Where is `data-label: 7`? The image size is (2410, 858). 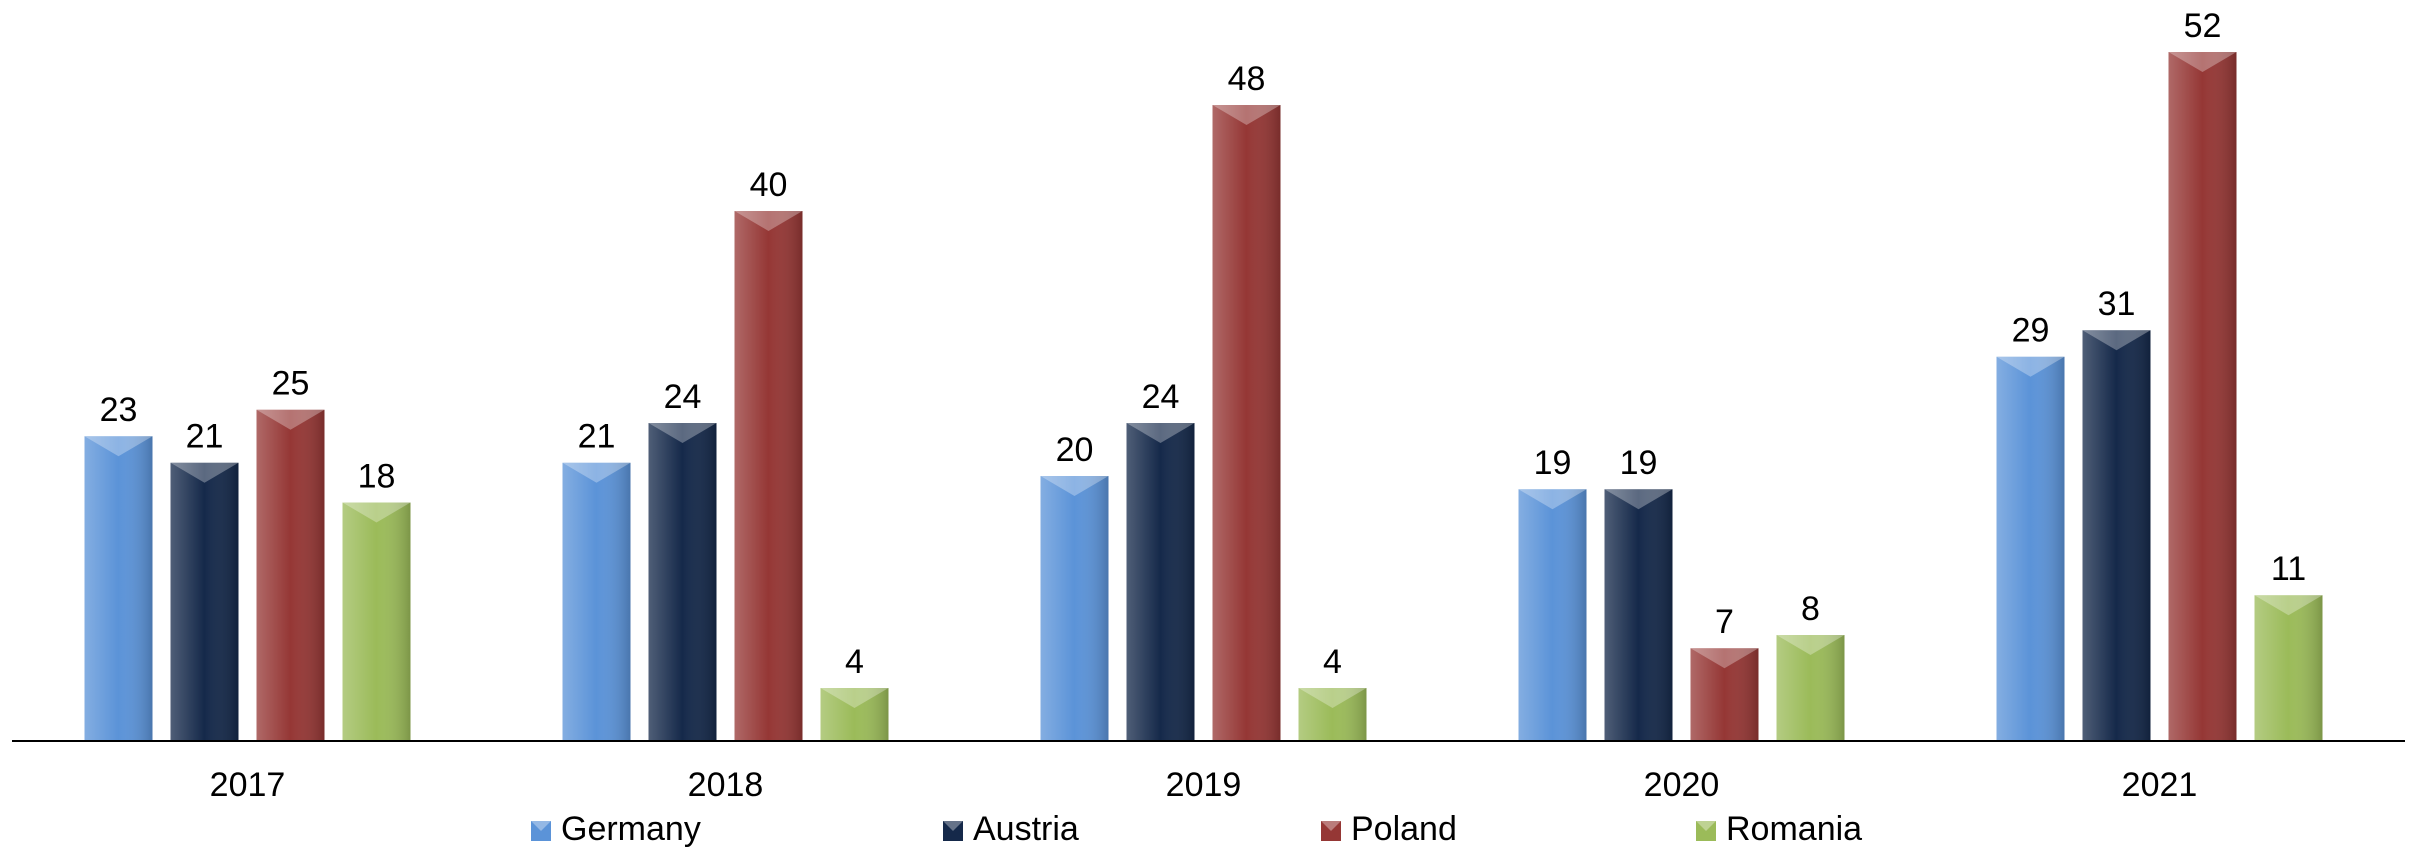 data-label: 7 is located at coordinates (1724, 622).